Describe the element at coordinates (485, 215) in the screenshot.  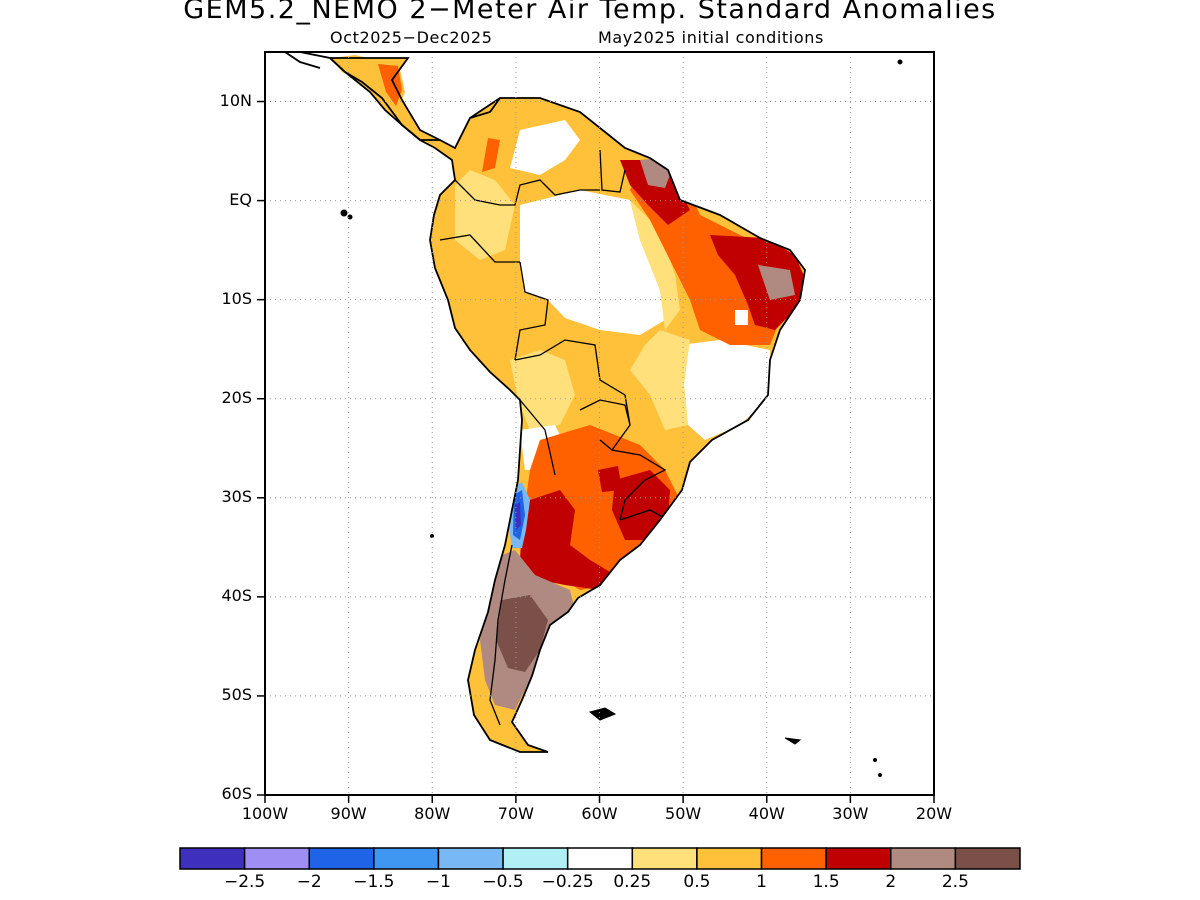
I see `shading-light-colombia` at that location.